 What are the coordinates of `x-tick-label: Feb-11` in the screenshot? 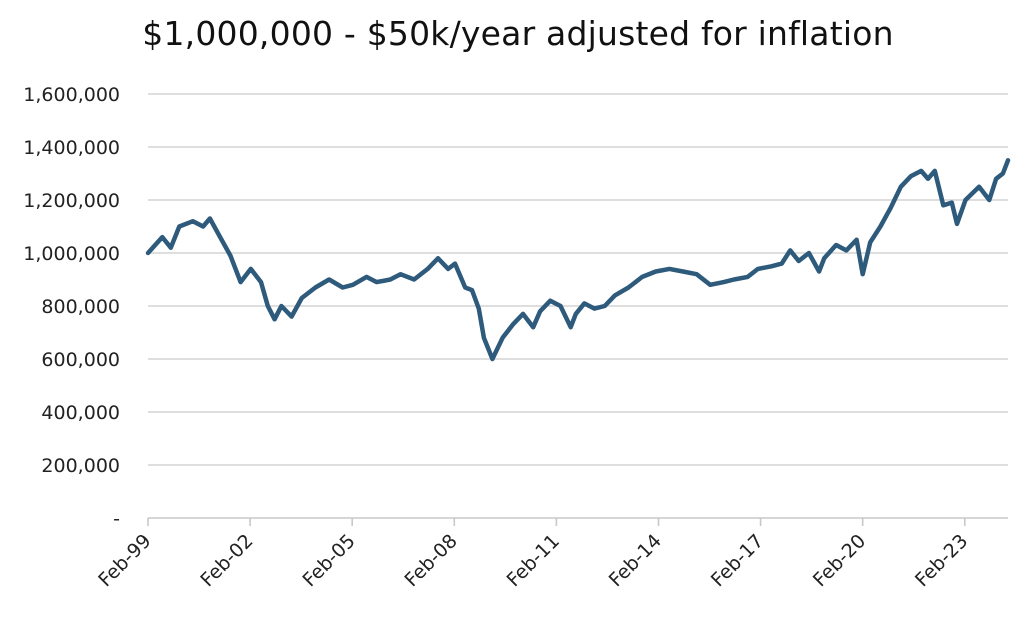 It's located at (533, 560).